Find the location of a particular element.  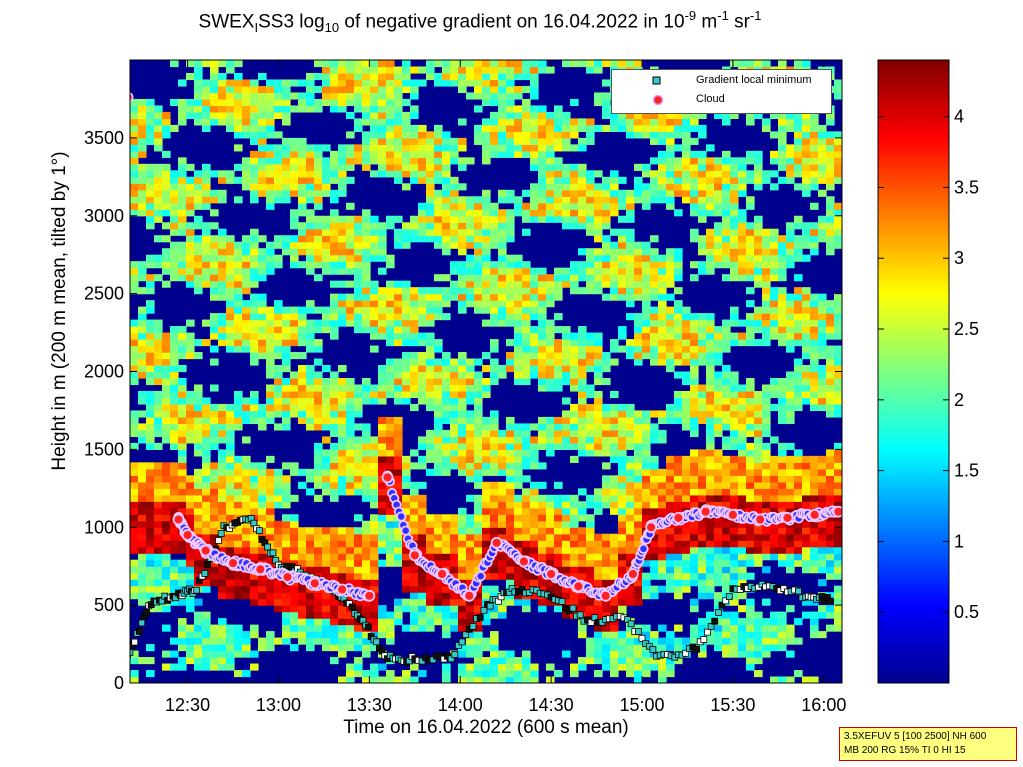

y-tick-label: 0 is located at coordinates (119, 683).